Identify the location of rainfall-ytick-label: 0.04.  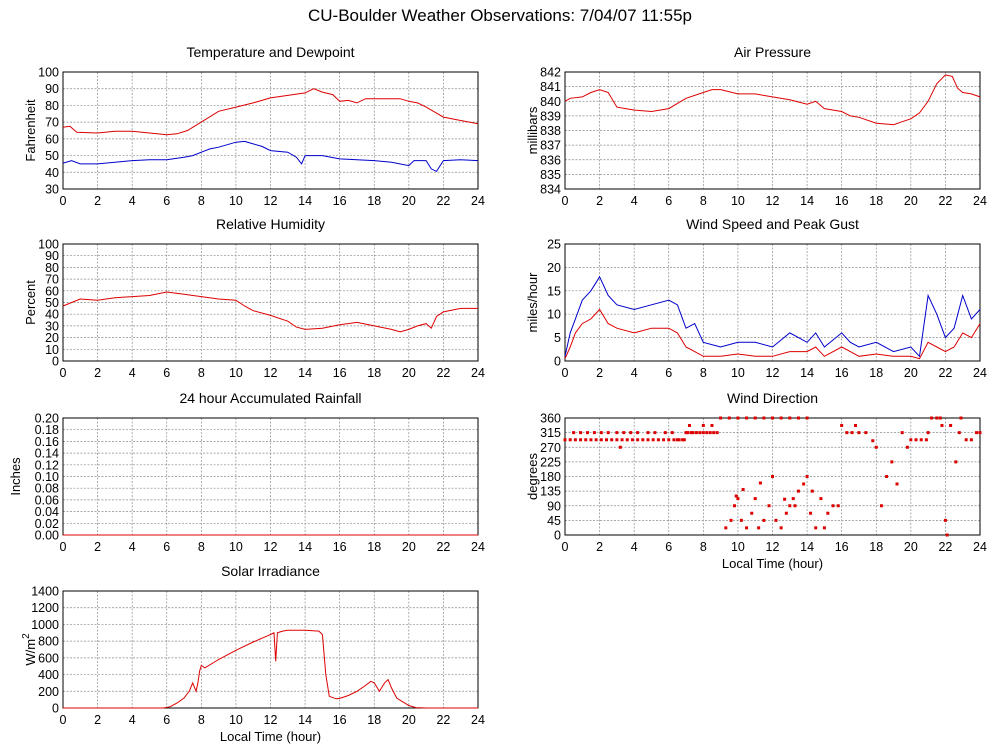
(47, 512).